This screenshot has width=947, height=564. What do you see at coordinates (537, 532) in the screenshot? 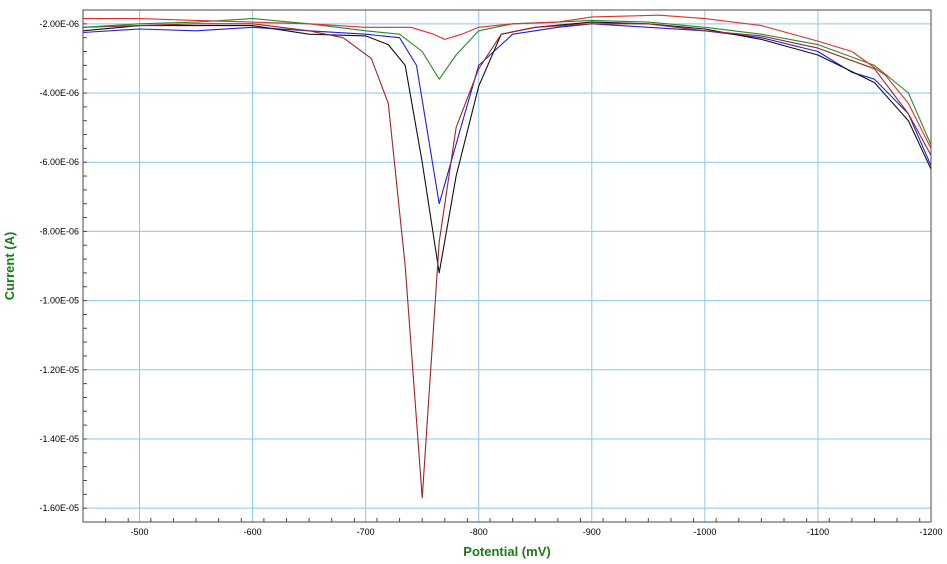
I see `x-tick-labels: -500 -600 -700 -800 -900 -1000 -1100 -1200` at bounding box center [537, 532].